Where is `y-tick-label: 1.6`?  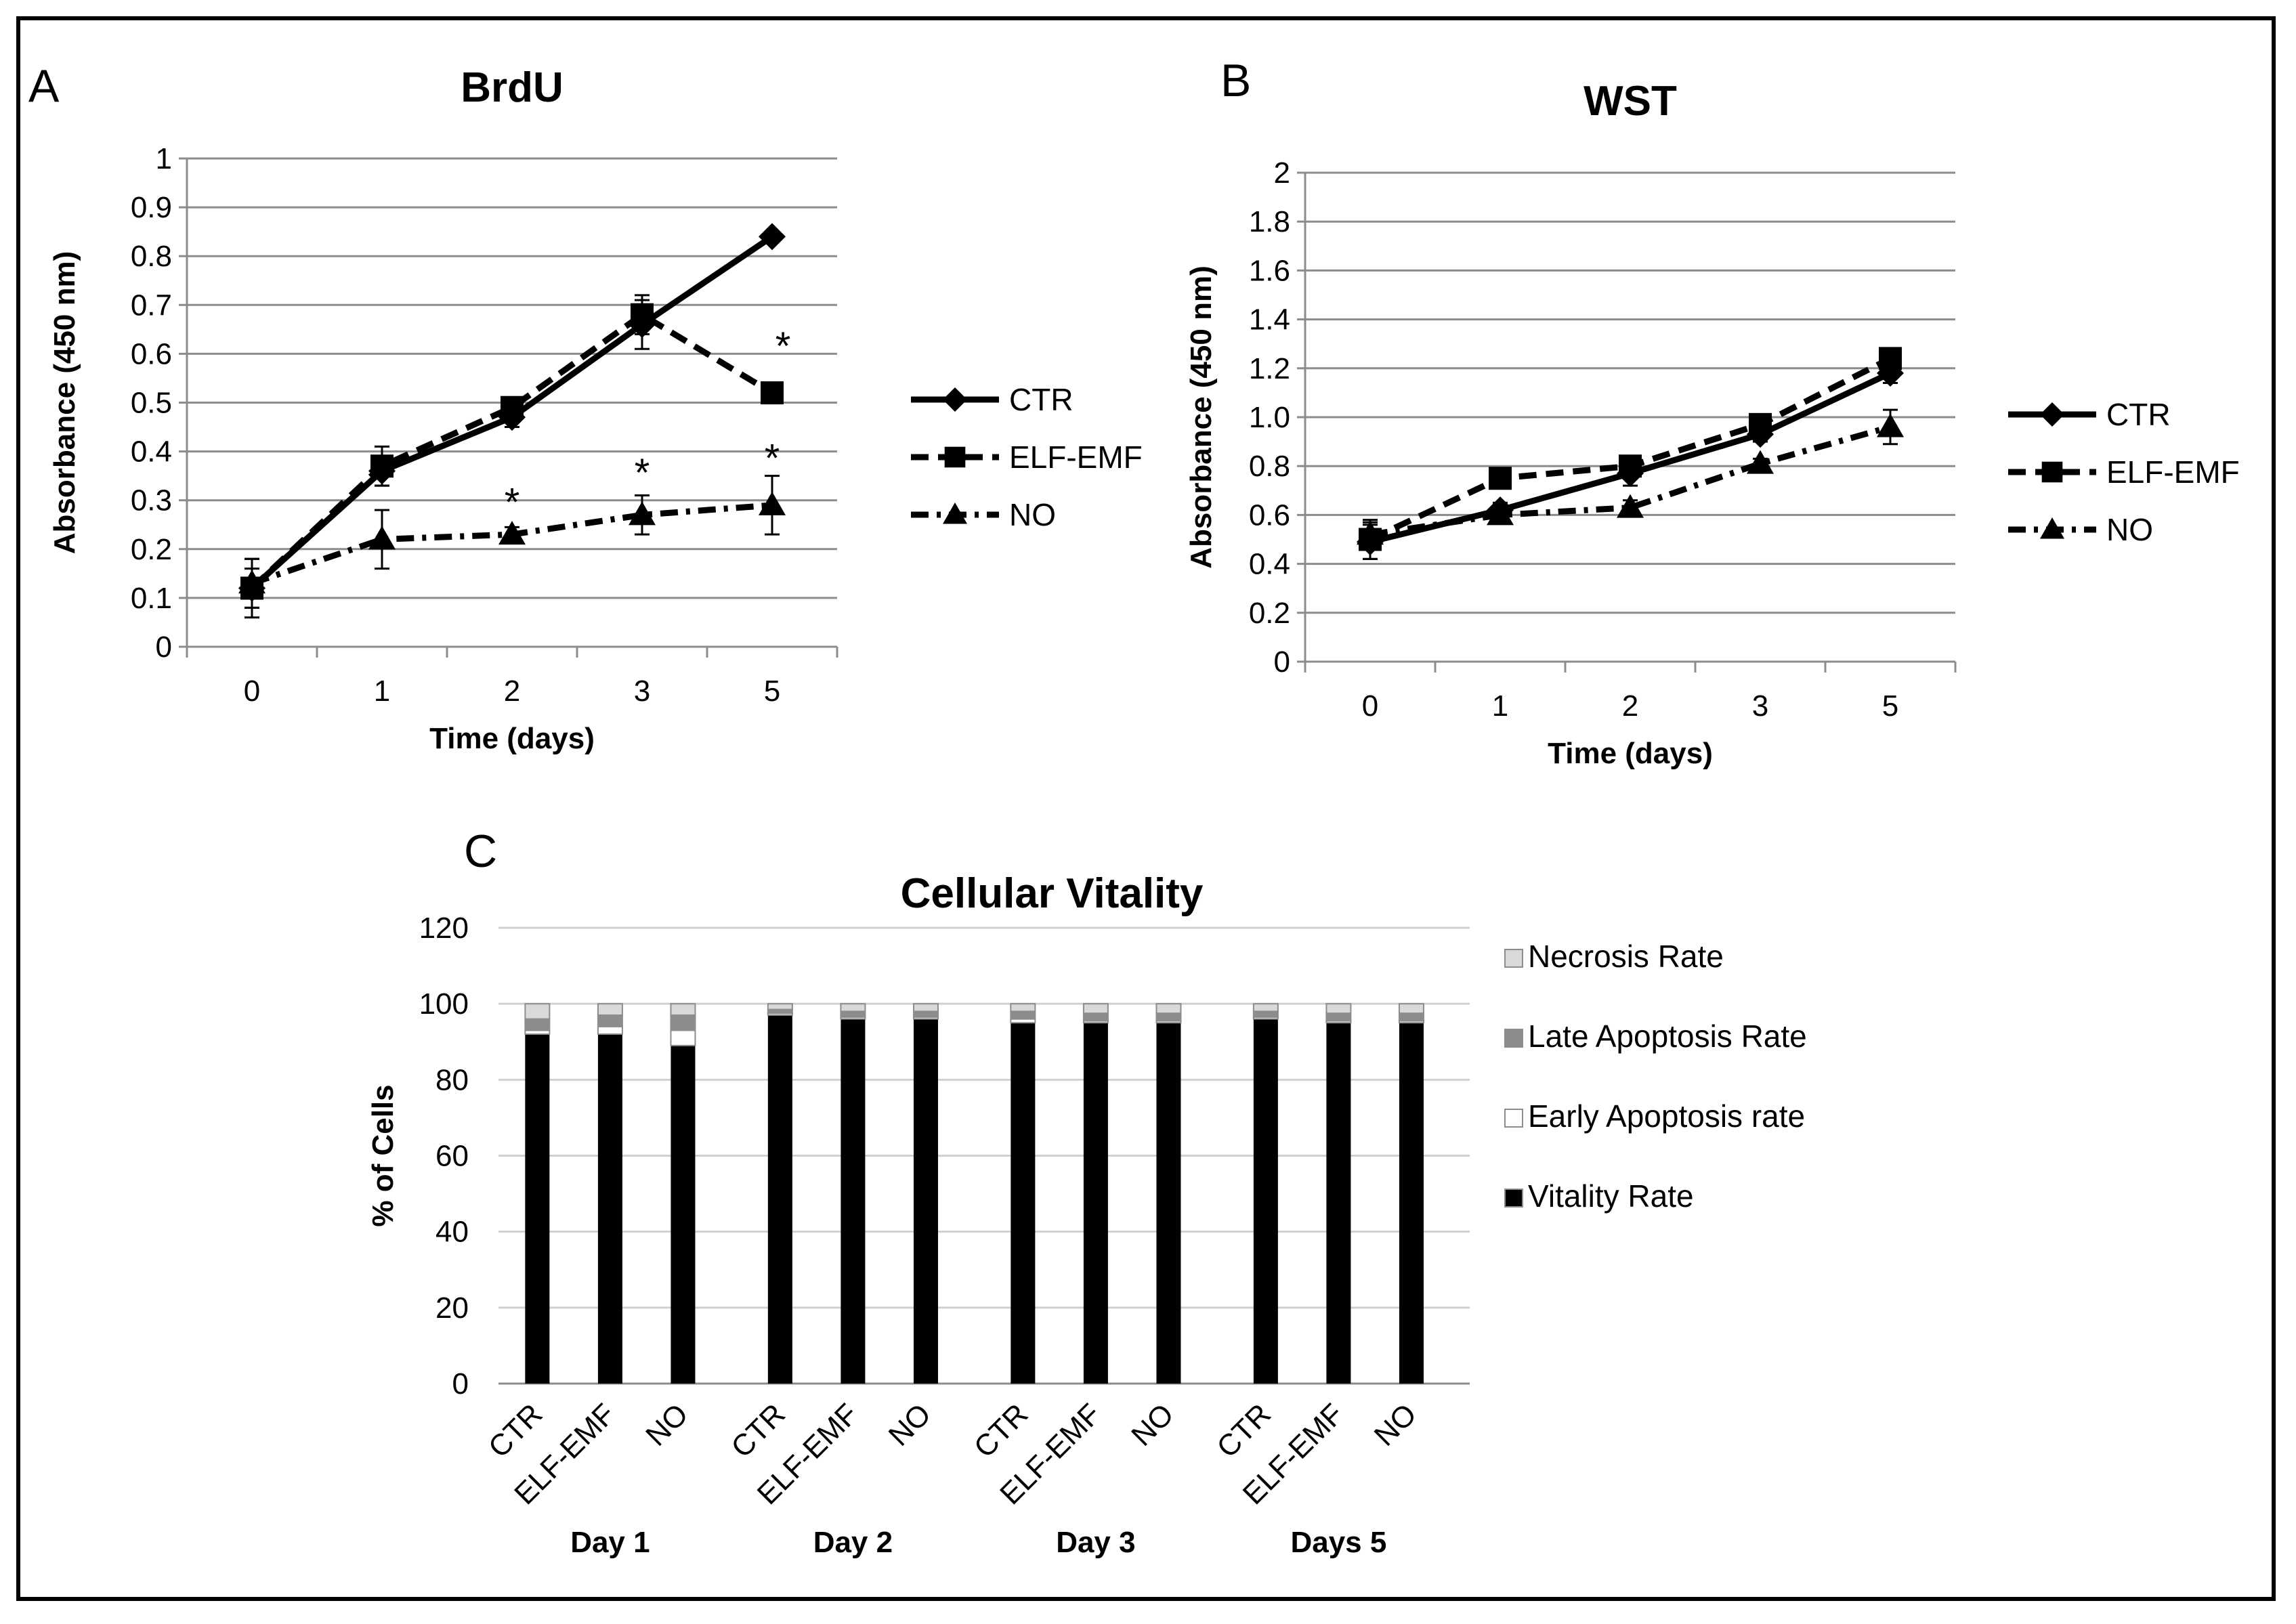 y-tick-label: 1.6 is located at coordinates (1269, 270).